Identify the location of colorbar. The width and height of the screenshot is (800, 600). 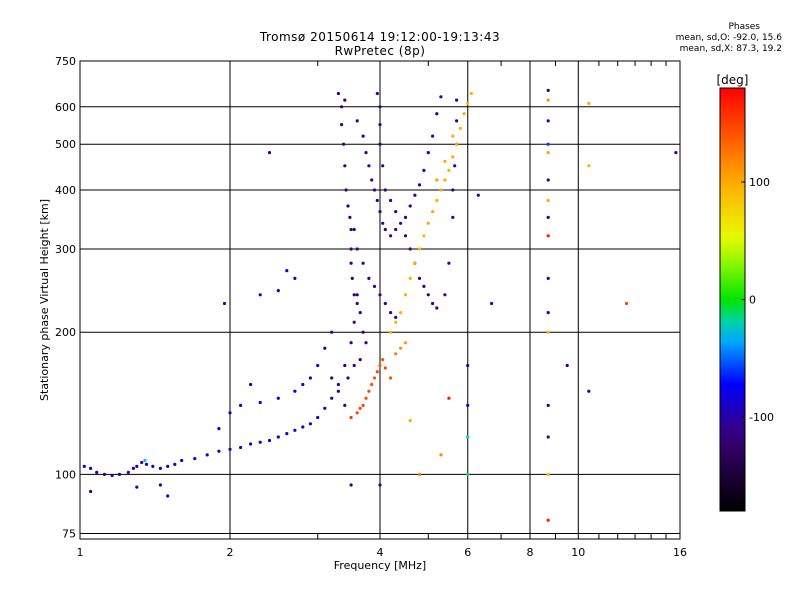
(732, 299).